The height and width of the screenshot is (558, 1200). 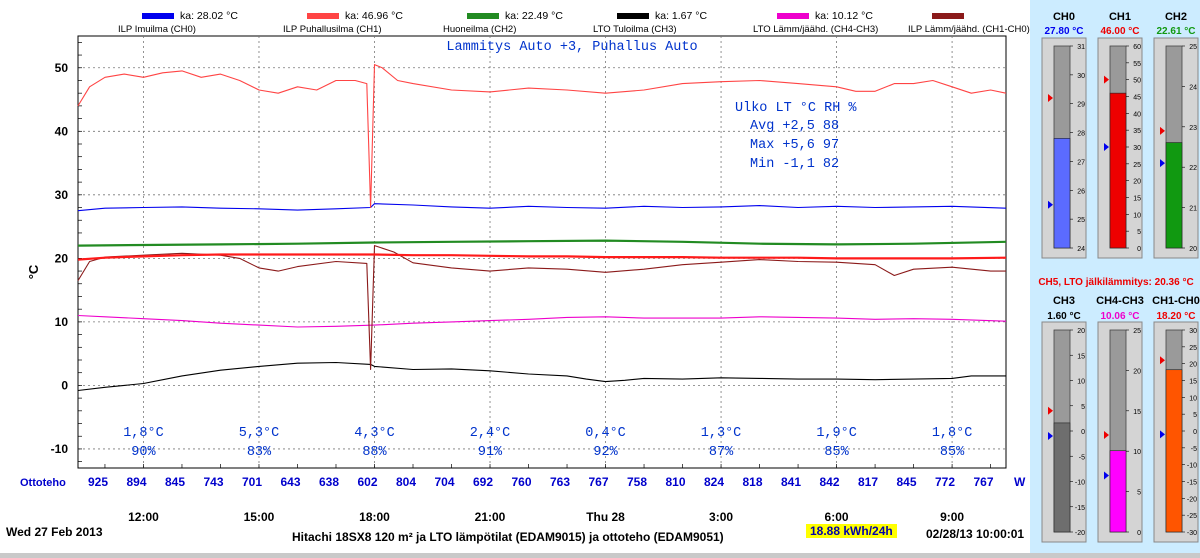 I want to click on ottoteho-value: 894, so click(x=136, y=482).